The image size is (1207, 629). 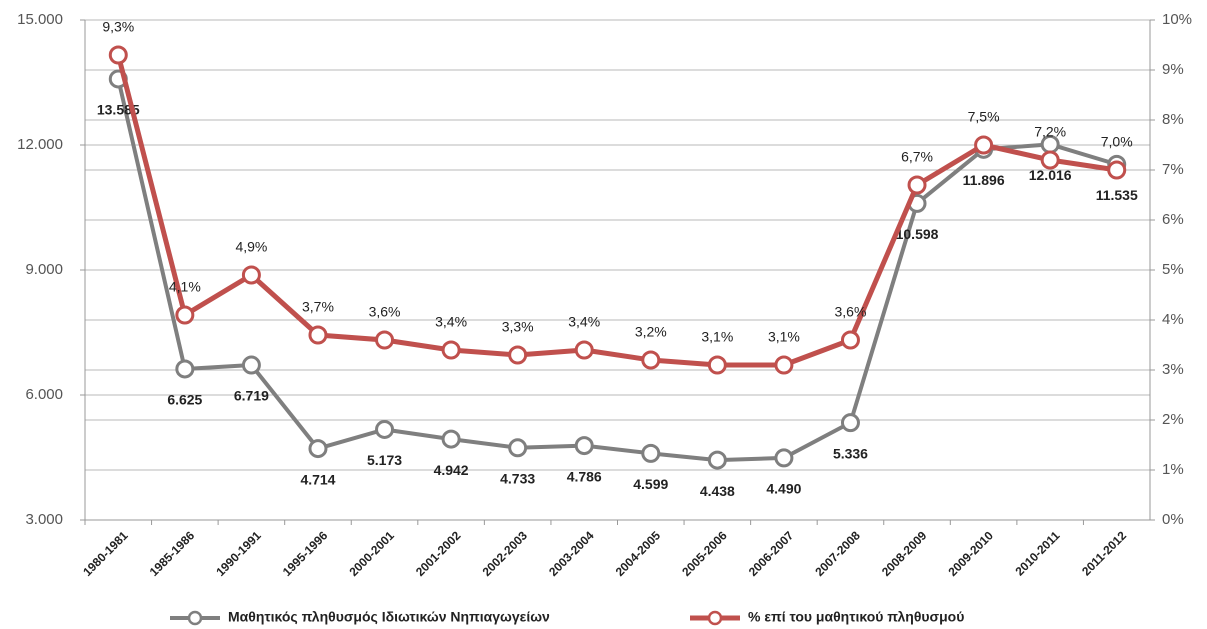 What do you see at coordinates (238, 553) in the screenshot?
I see `x-tick-label: 1990-1991` at bounding box center [238, 553].